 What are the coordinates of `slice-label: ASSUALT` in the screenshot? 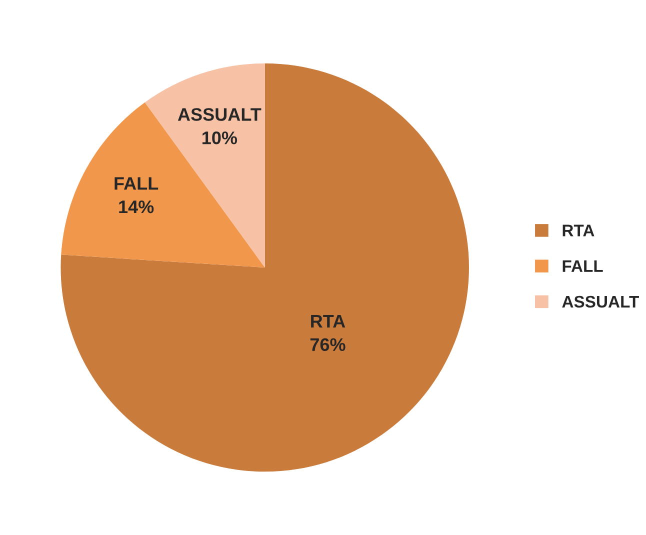 It's located at (220, 114).